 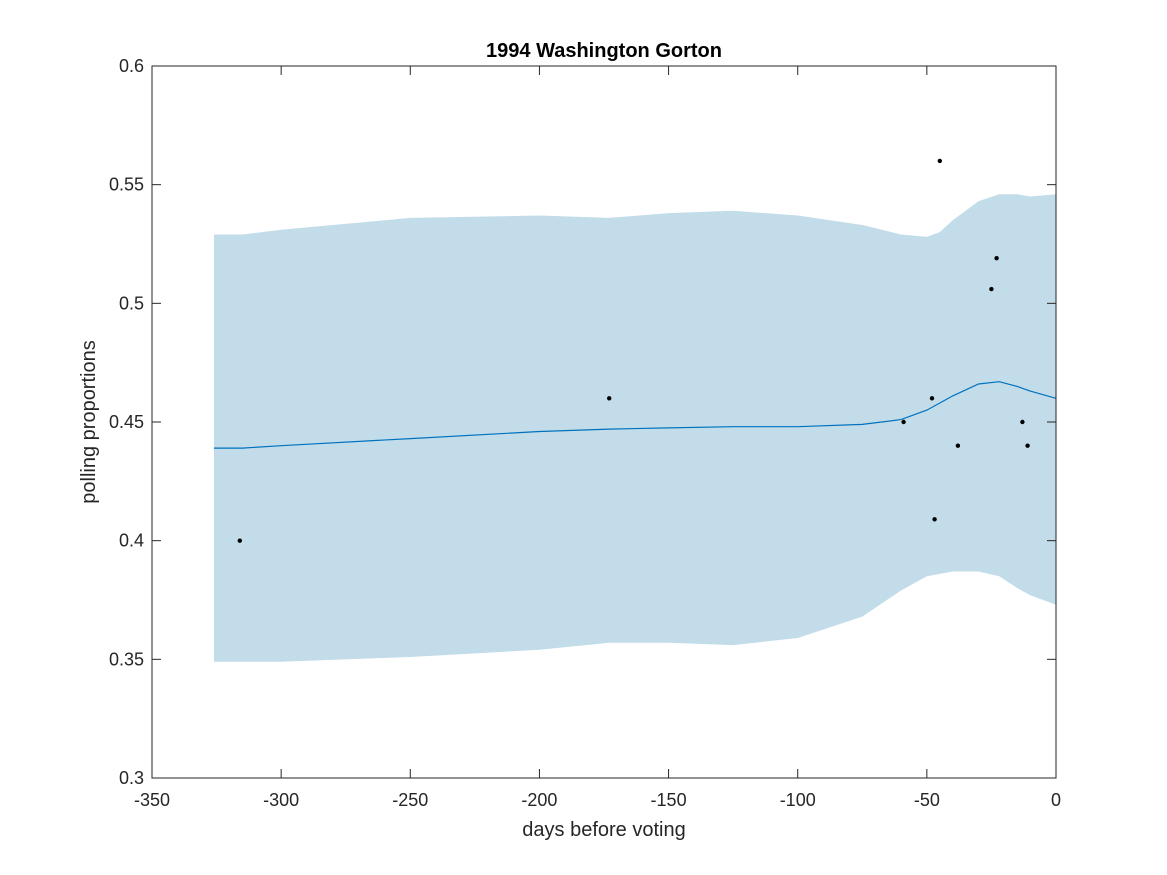 What do you see at coordinates (927, 800) in the screenshot?
I see `x-tick-label: -50` at bounding box center [927, 800].